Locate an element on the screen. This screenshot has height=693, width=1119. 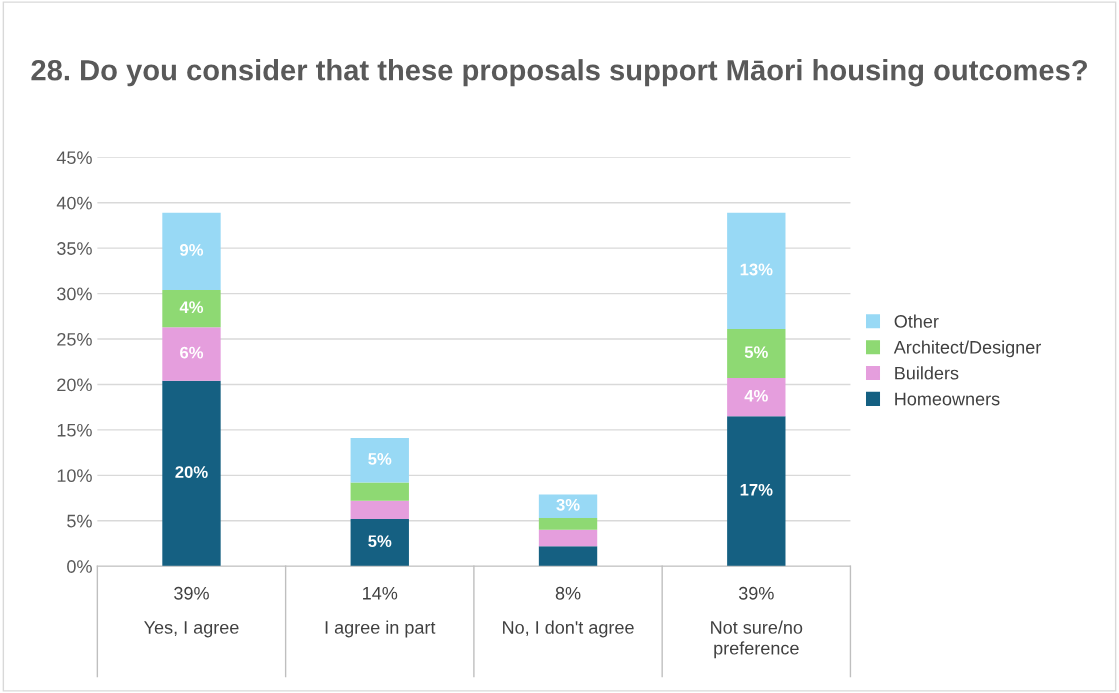
data-label: 20% is located at coordinates (191, 472).